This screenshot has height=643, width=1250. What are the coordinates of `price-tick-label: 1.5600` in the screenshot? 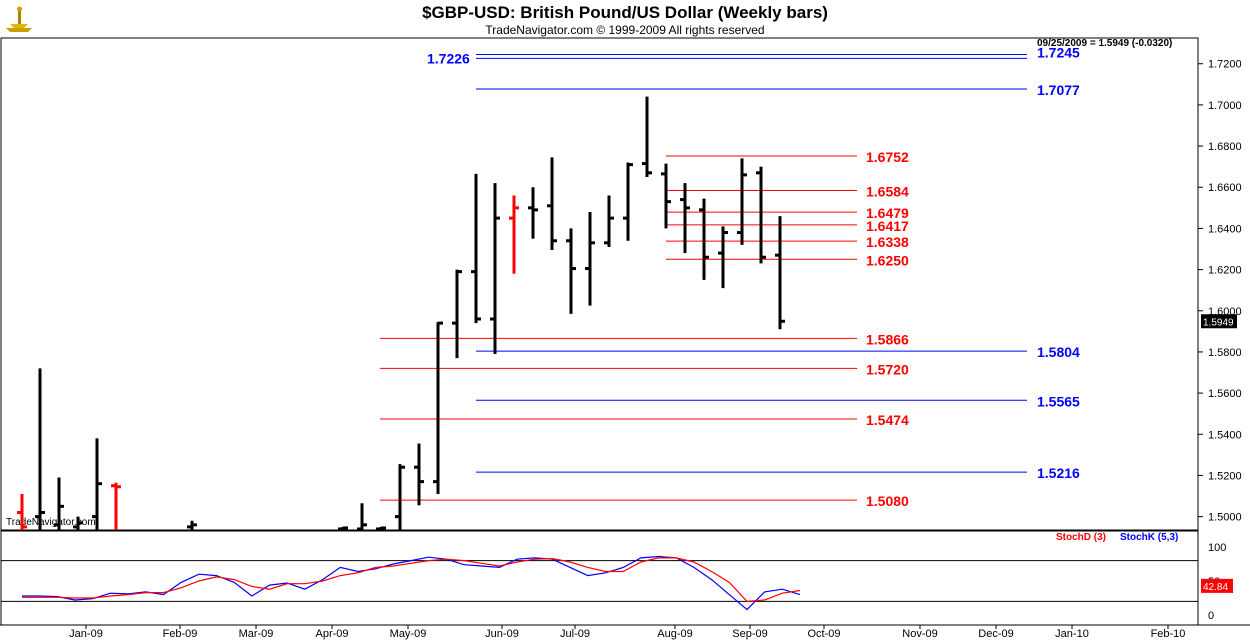 It's located at (1225, 394).